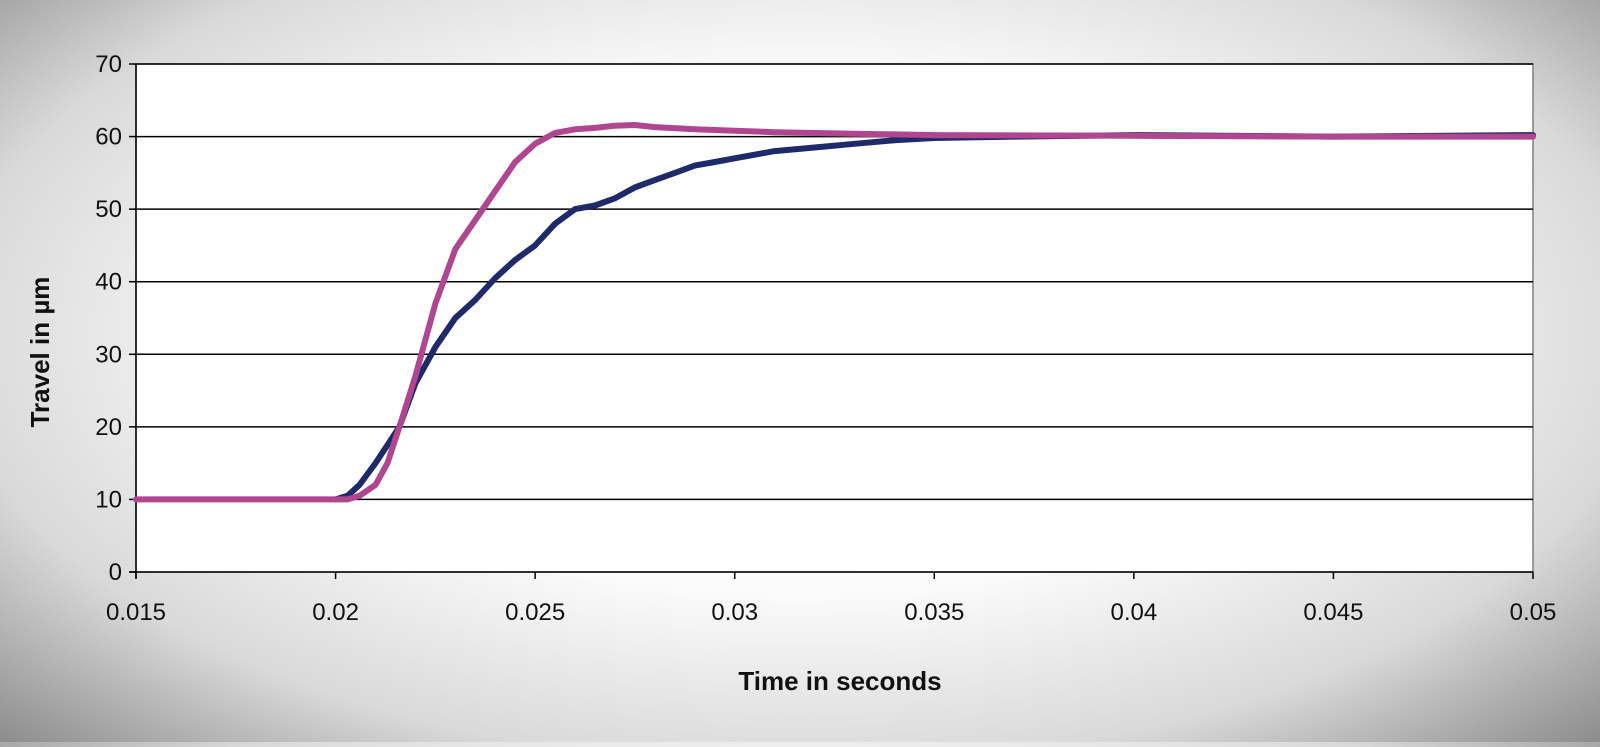 This screenshot has height=747, width=1600. What do you see at coordinates (1333, 612) in the screenshot?
I see `x-tick-label: 0.045` at bounding box center [1333, 612].